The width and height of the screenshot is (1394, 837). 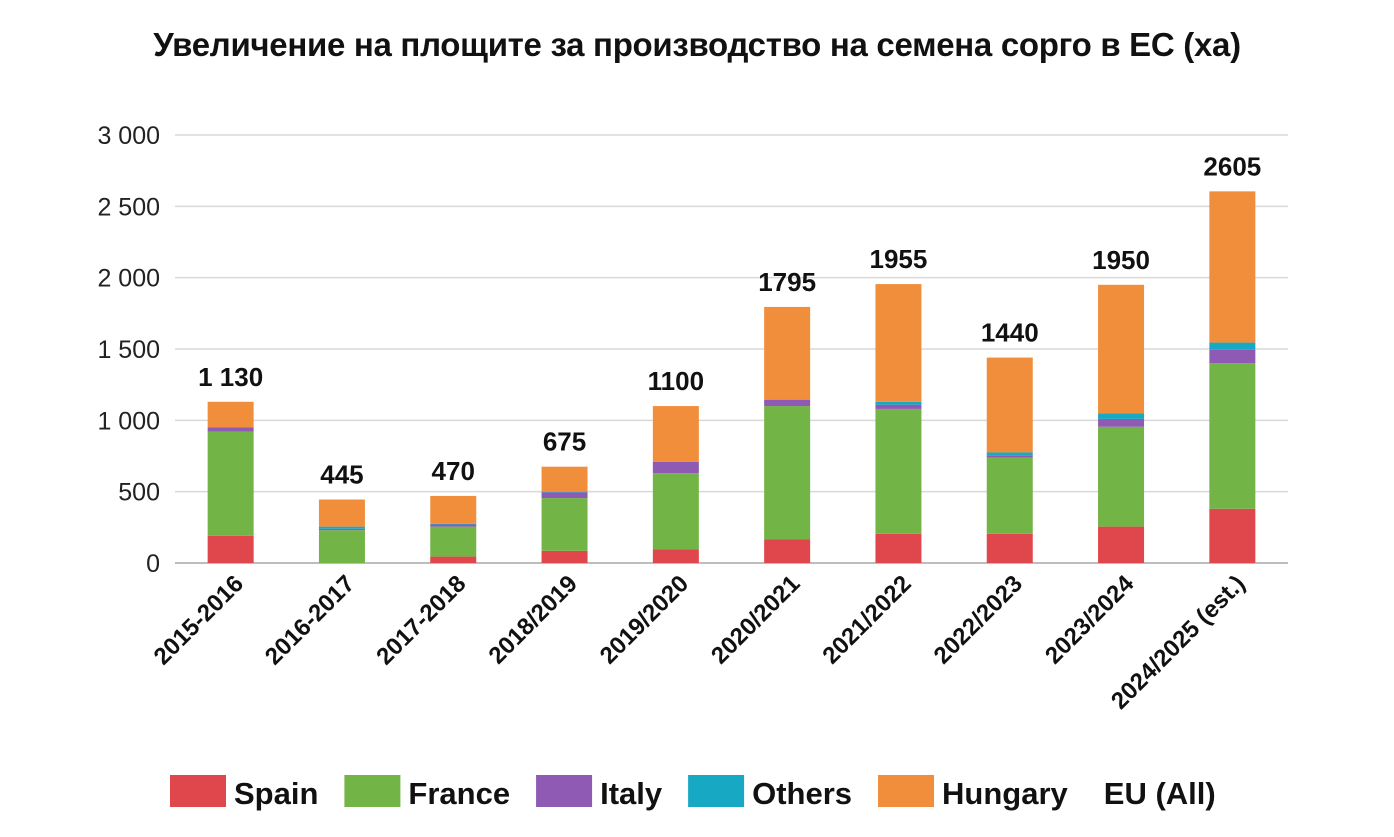 I want to click on x-tick-label: 2021/2022, so click(x=866, y=619).